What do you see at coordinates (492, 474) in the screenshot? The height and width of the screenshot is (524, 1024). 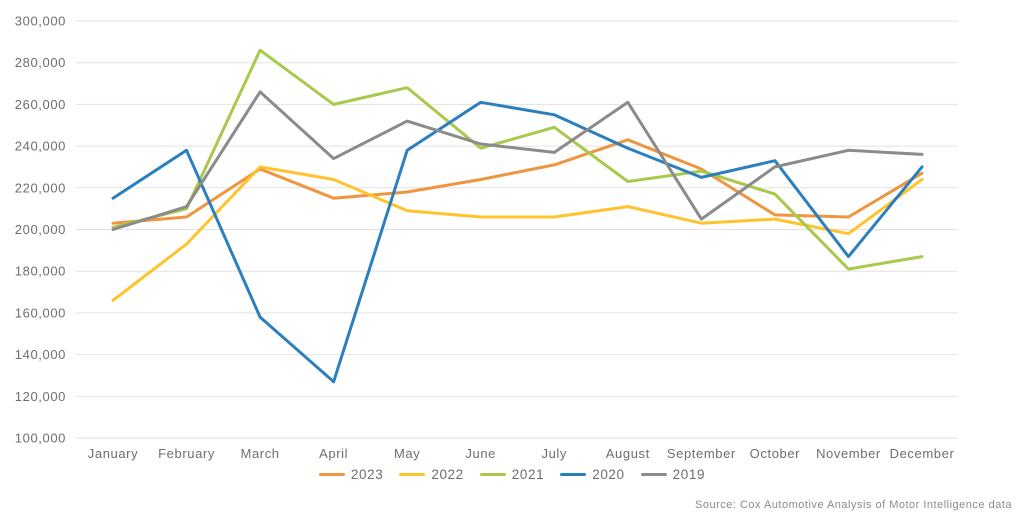 I see `legend-swatch-2021` at bounding box center [492, 474].